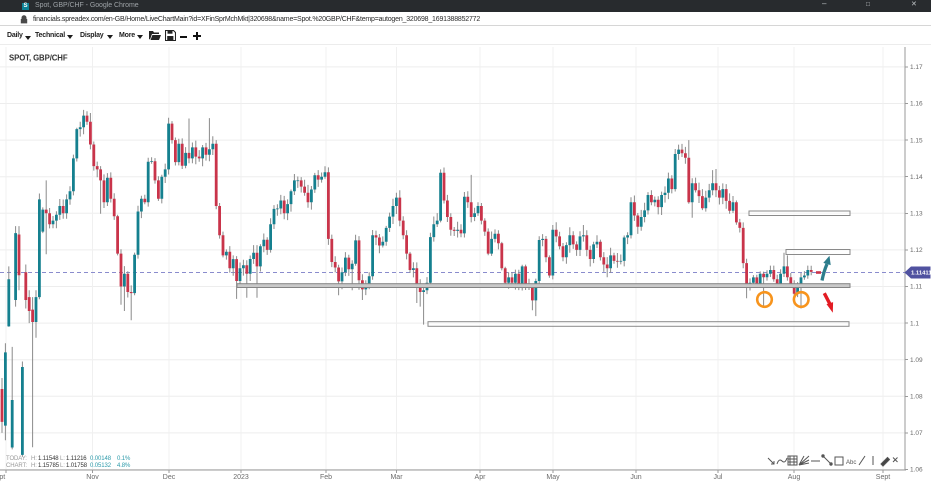 Image resolution: width=931 pixels, height=484 pixels. What do you see at coordinates (92, 477) in the screenshot?
I see `svg-text: Nov` at bounding box center [92, 477].